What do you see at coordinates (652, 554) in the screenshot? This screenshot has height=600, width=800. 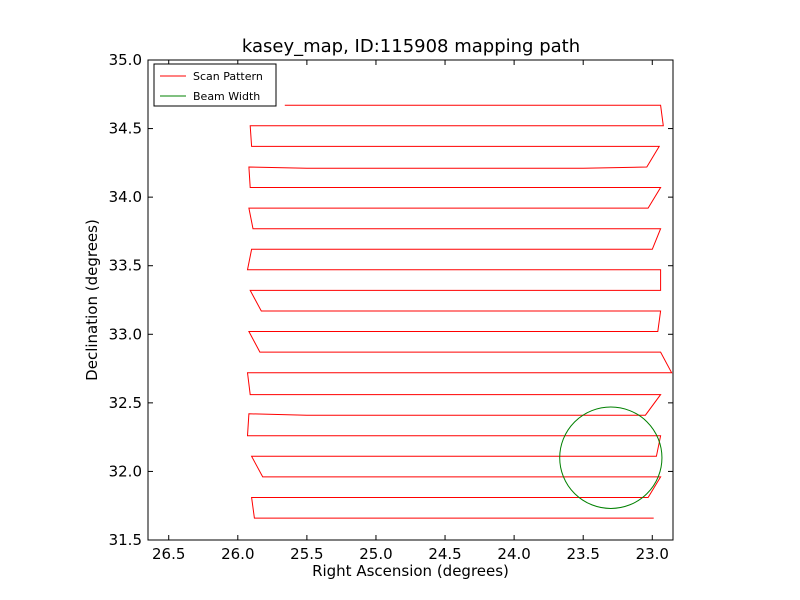 I see `x-tick-label: 23.0` at bounding box center [652, 554].